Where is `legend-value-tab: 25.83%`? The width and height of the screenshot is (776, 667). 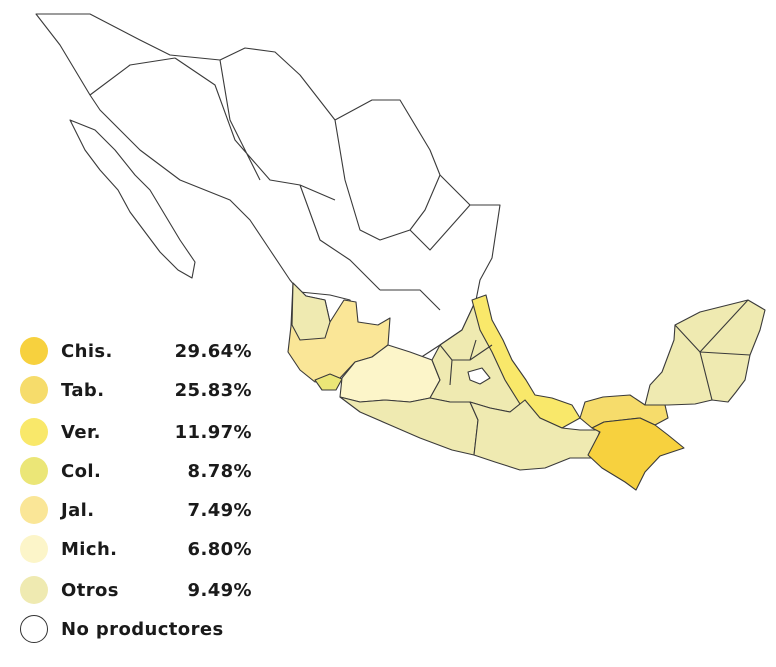 legend-value-tab: 25.83% is located at coordinates (213, 390).